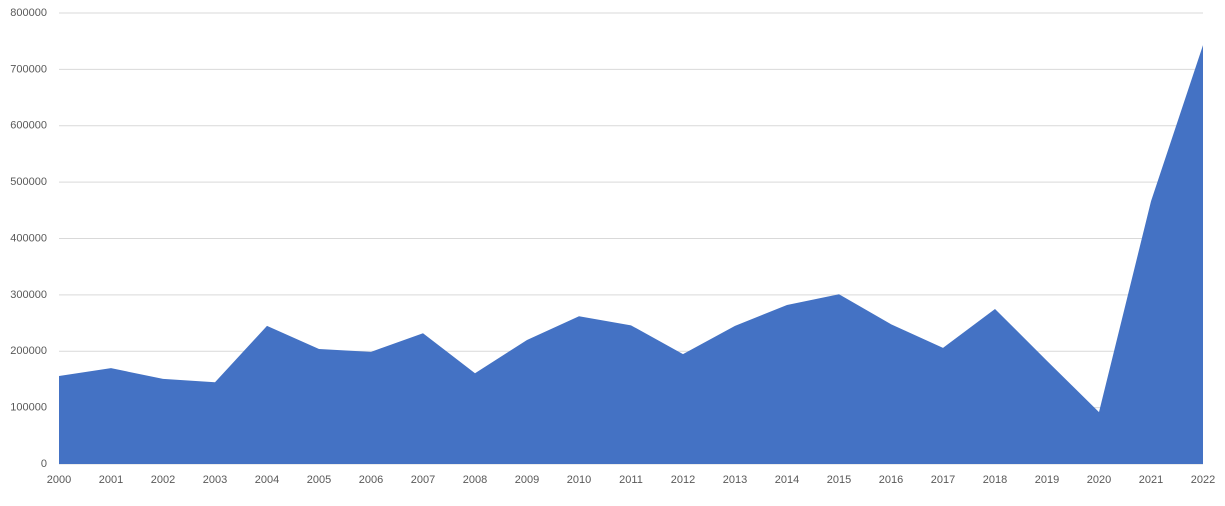 This screenshot has height=506, width=1225. Describe the element at coordinates (28, 182) in the screenshot. I see `y-tick-label: 500000` at that location.